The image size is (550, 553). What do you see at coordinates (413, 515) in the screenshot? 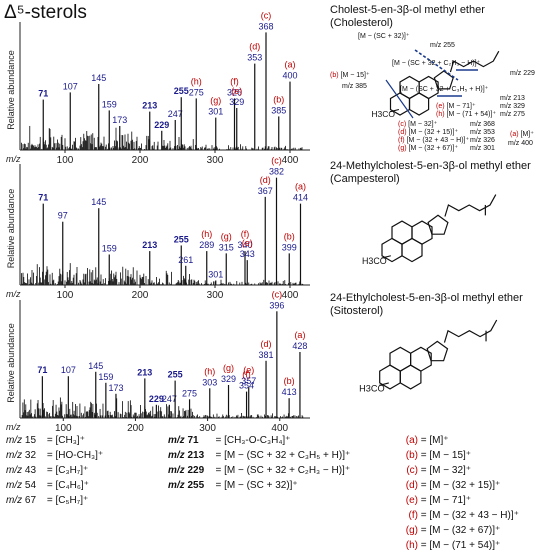
I see `legend-tag: (f)` at bounding box center [413, 515].